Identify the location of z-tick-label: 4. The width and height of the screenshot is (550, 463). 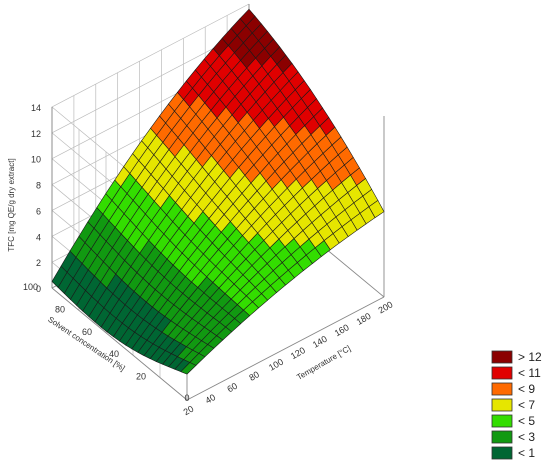
(38, 237).